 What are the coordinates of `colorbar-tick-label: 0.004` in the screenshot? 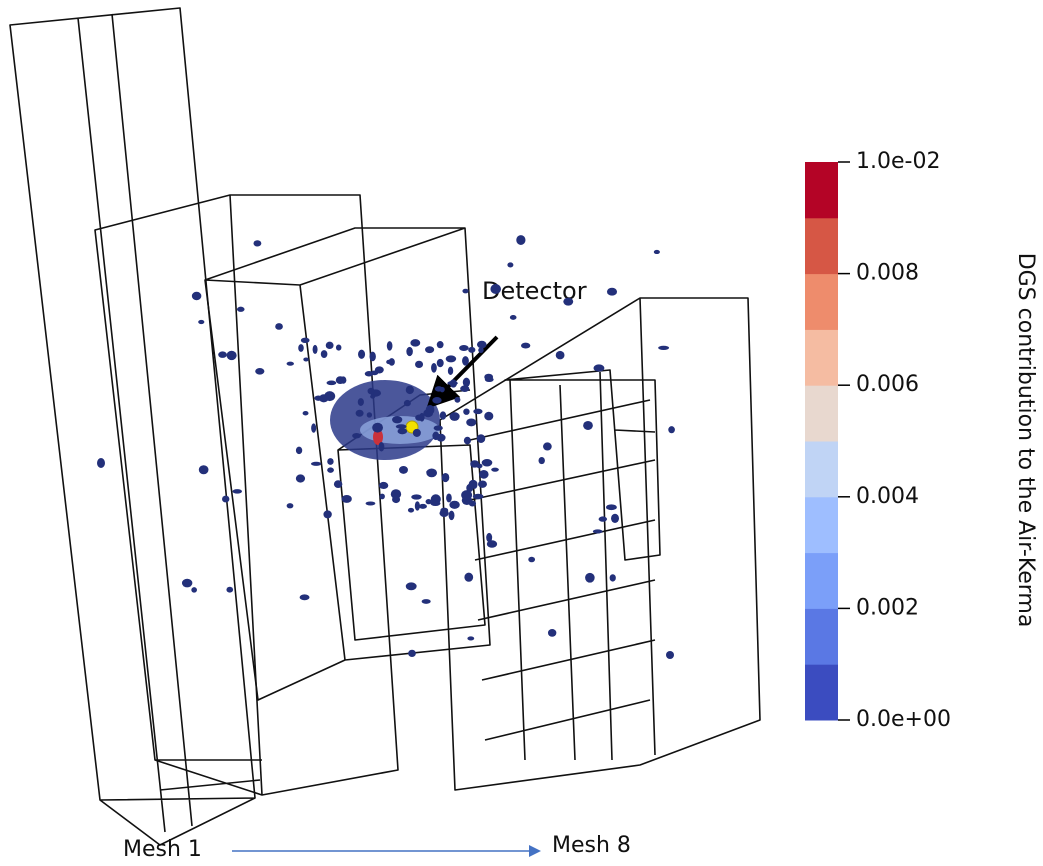 It's located at (887, 496).